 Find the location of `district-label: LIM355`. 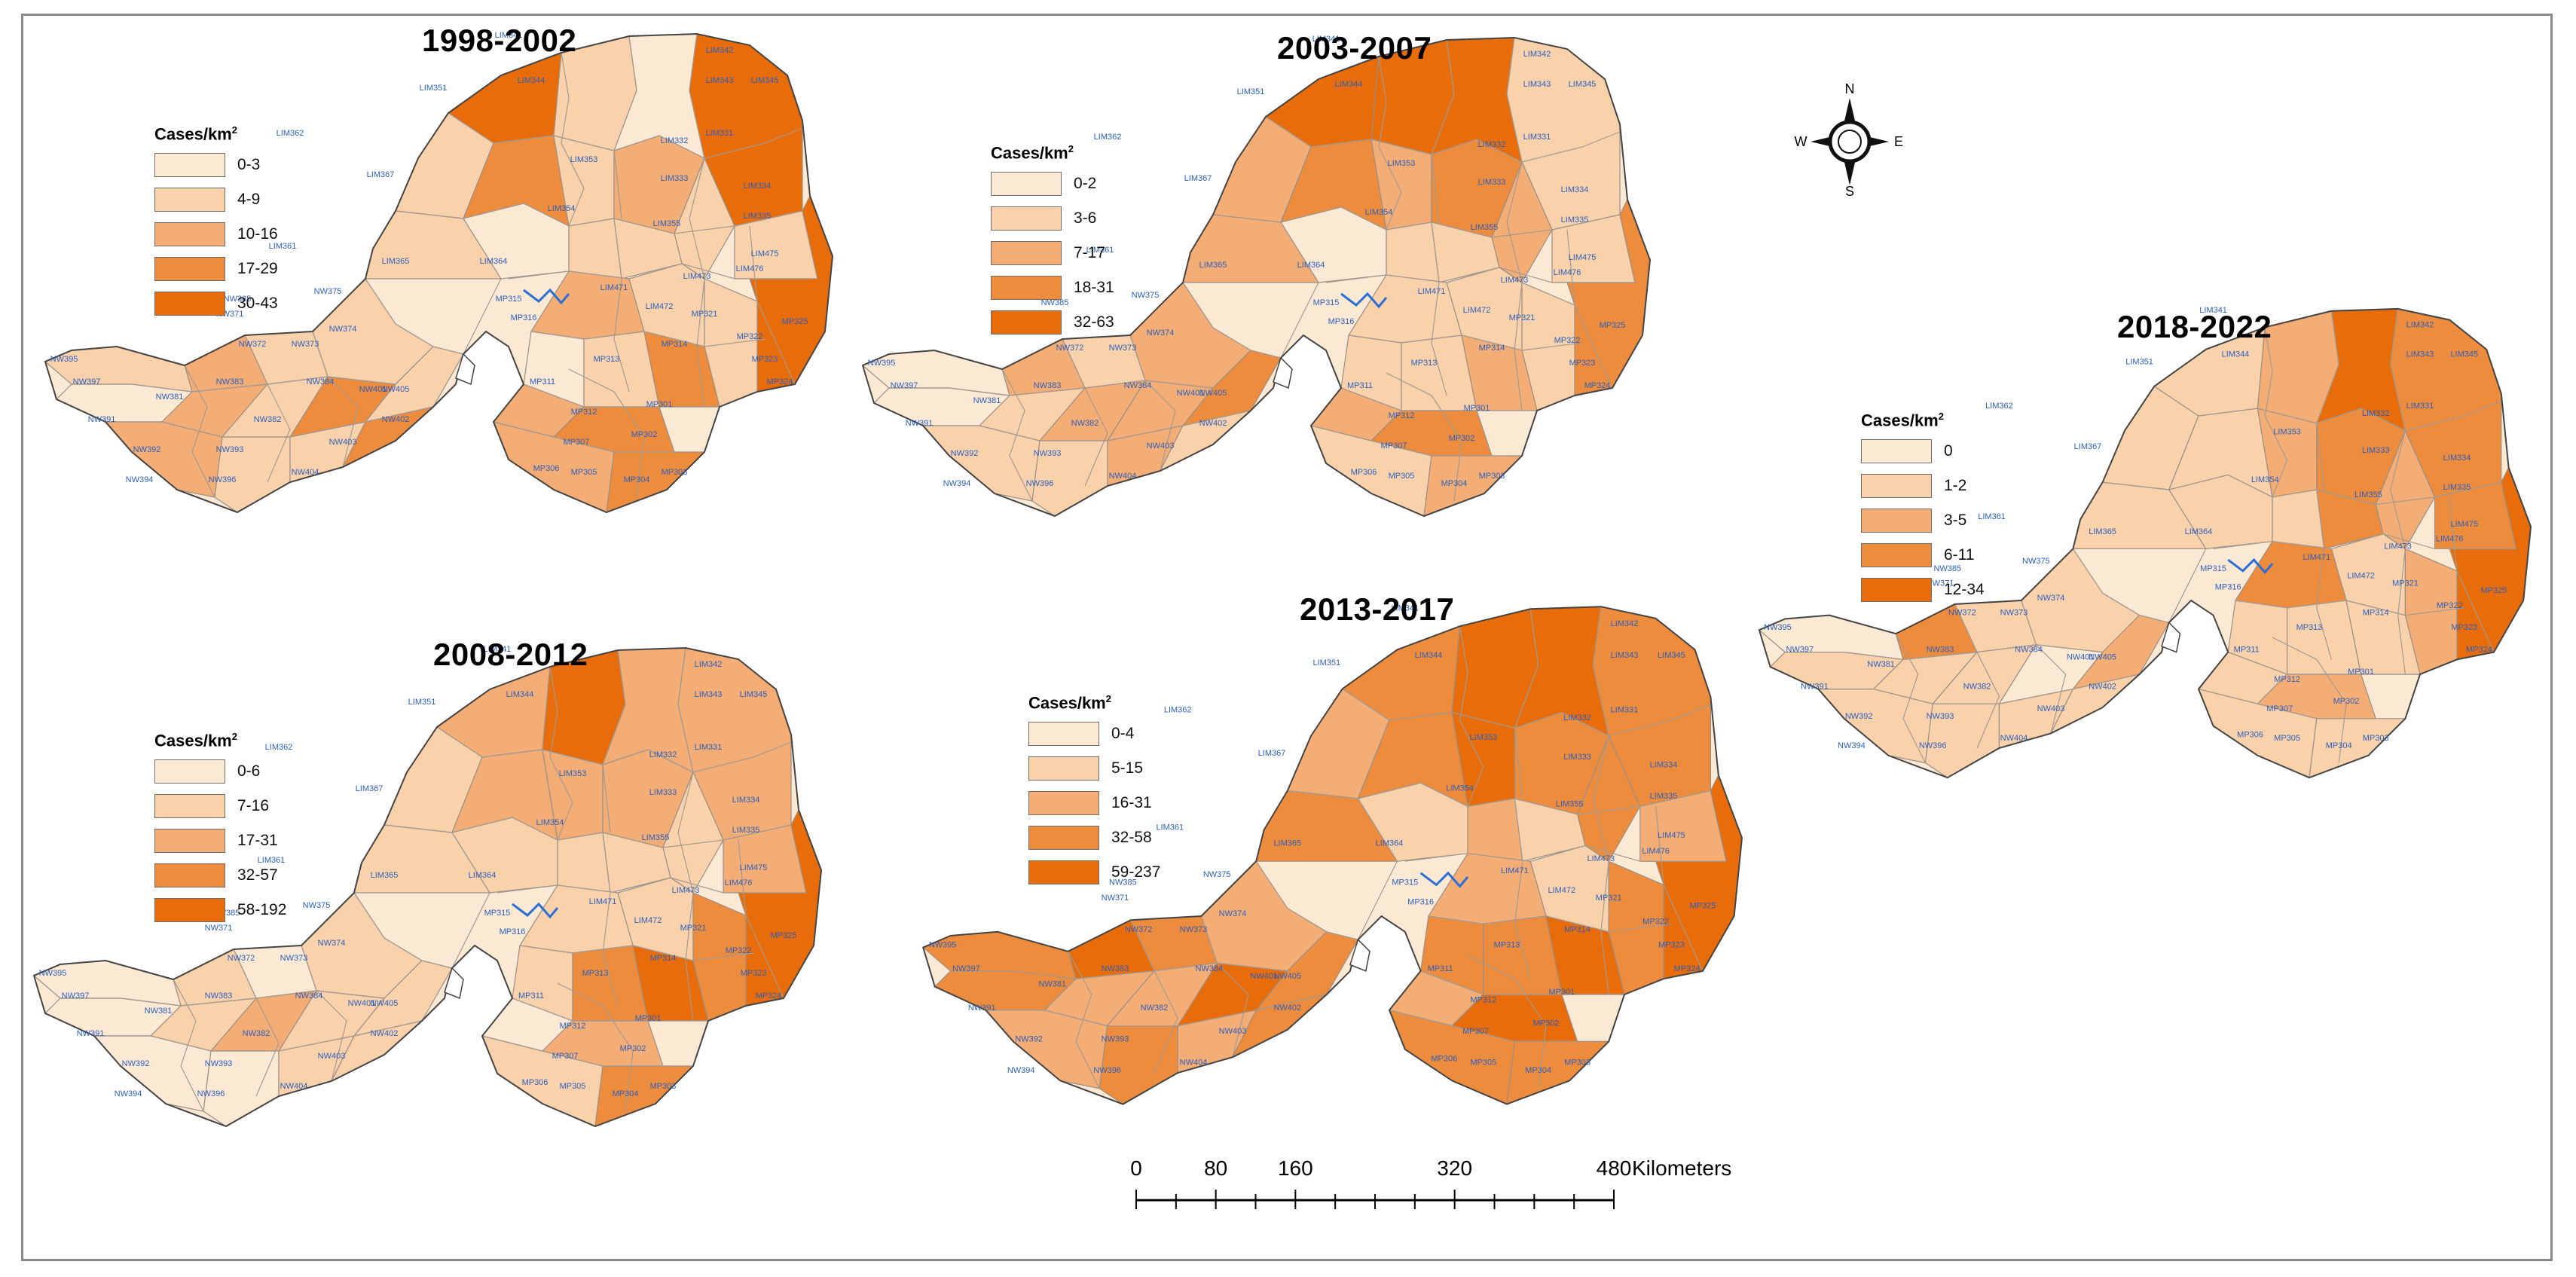

district-label: LIM355 is located at coordinates (1485, 228).